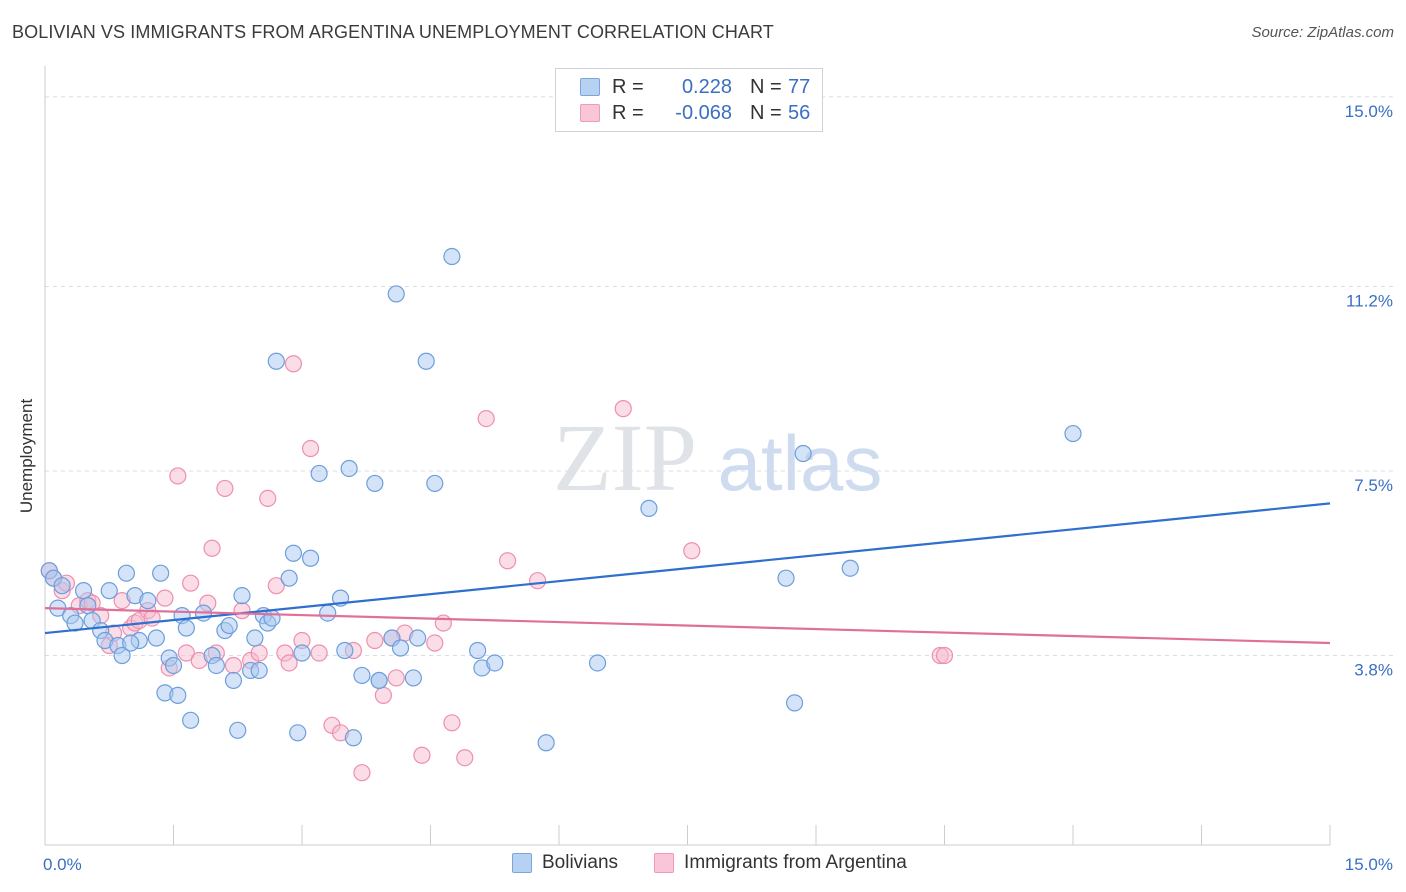 The width and height of the screenshot is (1406, 892). I want to click on y-tick-label: 11.2%, so click(1369, 300).